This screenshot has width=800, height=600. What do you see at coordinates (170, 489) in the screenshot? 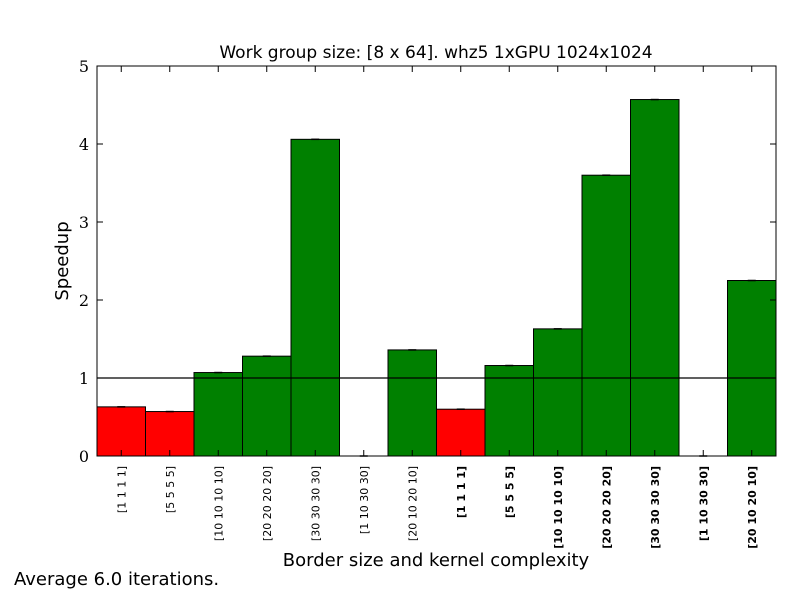
I see `x-tick-label-1: [5 5 5 5]` at bounding box center [170, 489].